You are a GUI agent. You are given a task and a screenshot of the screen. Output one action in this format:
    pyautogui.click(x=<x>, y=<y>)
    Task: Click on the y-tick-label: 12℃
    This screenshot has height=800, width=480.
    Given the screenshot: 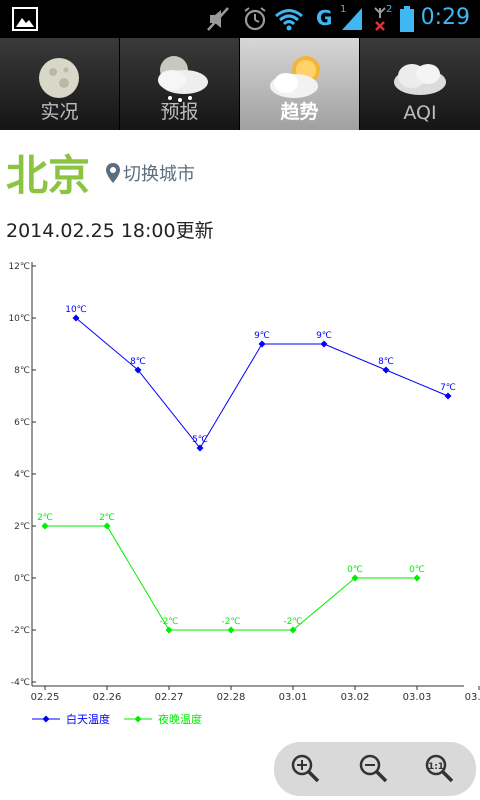 What is the action you would take?
    pyautogui.click(x=19, y=267)
    